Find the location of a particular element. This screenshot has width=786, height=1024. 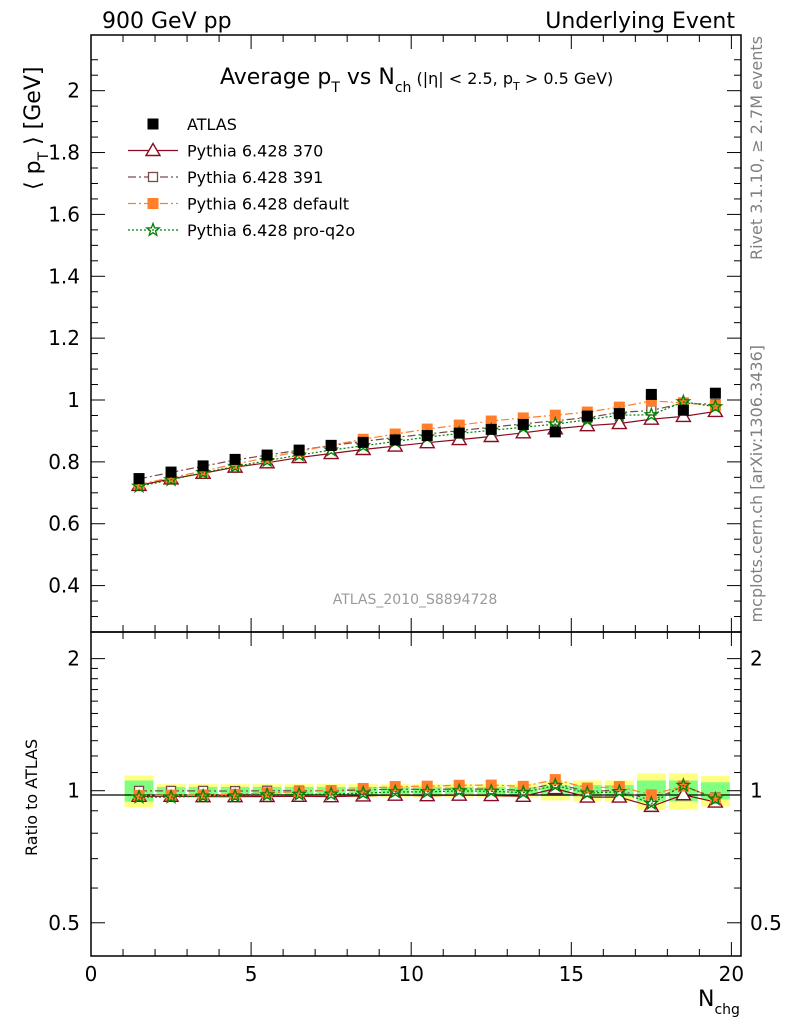

ratio-marks is located at coordinates (427, 793).